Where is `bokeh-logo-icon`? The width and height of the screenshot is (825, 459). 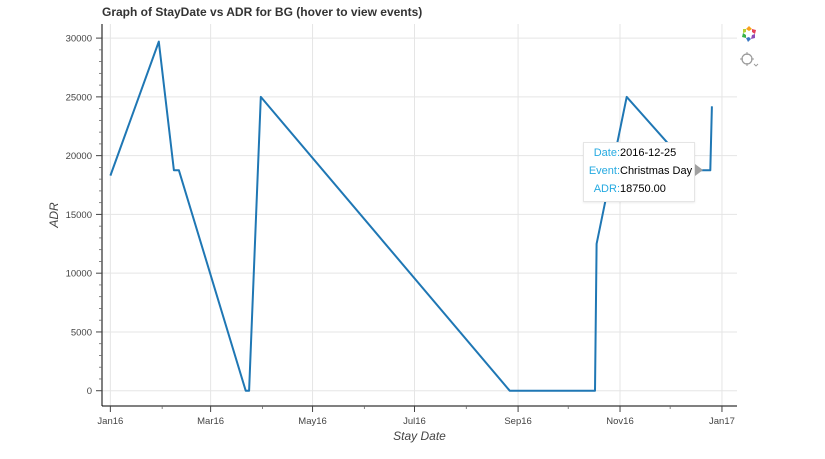 bokeh-logo-icon is located at coordinates (749, 34).